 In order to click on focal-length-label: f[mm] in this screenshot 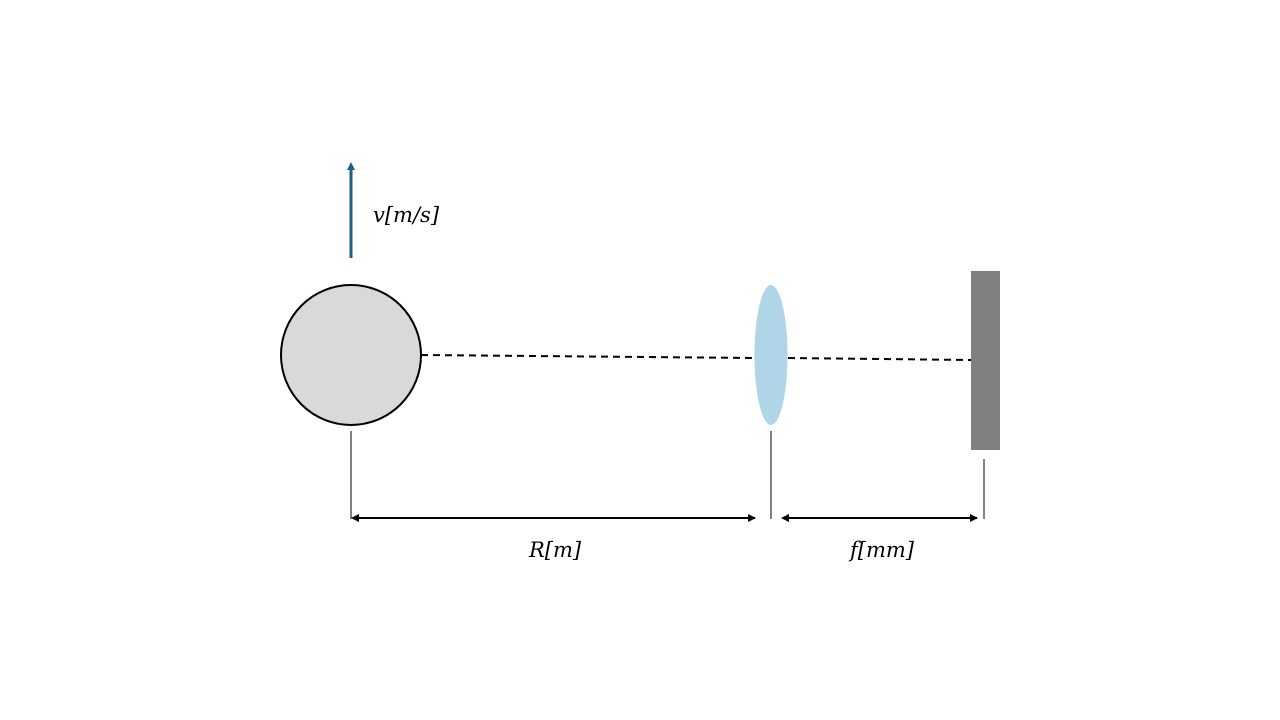, I will do `click(881, 550)`.